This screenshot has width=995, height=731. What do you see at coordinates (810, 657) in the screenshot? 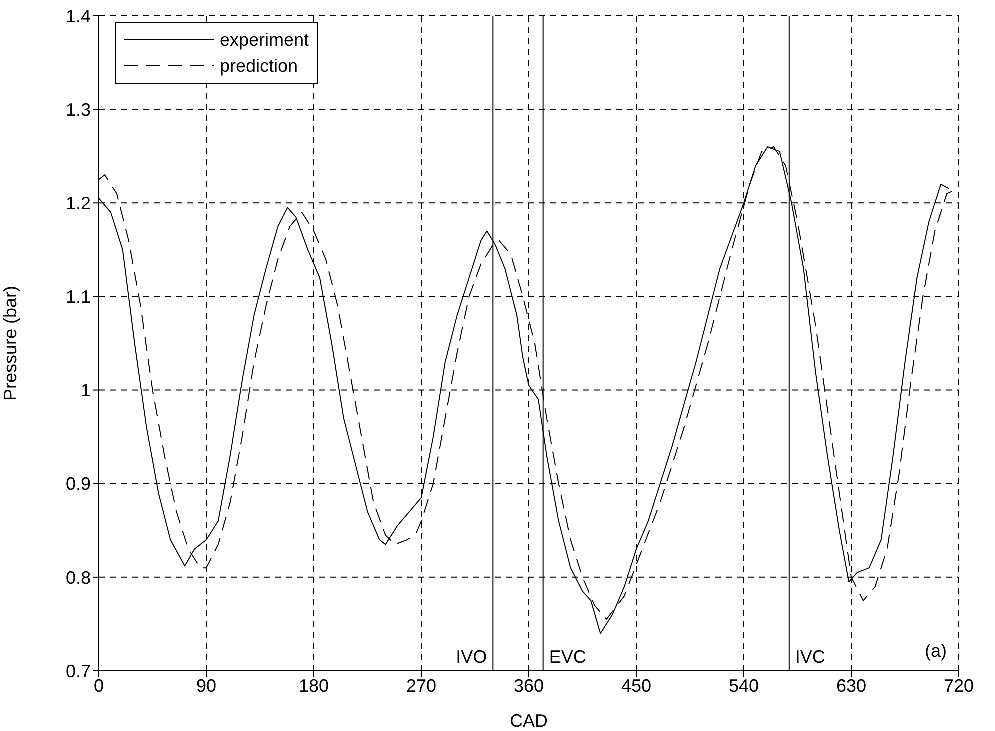
I see `ref-line-label: IVC` at bounding box center [810, 657].